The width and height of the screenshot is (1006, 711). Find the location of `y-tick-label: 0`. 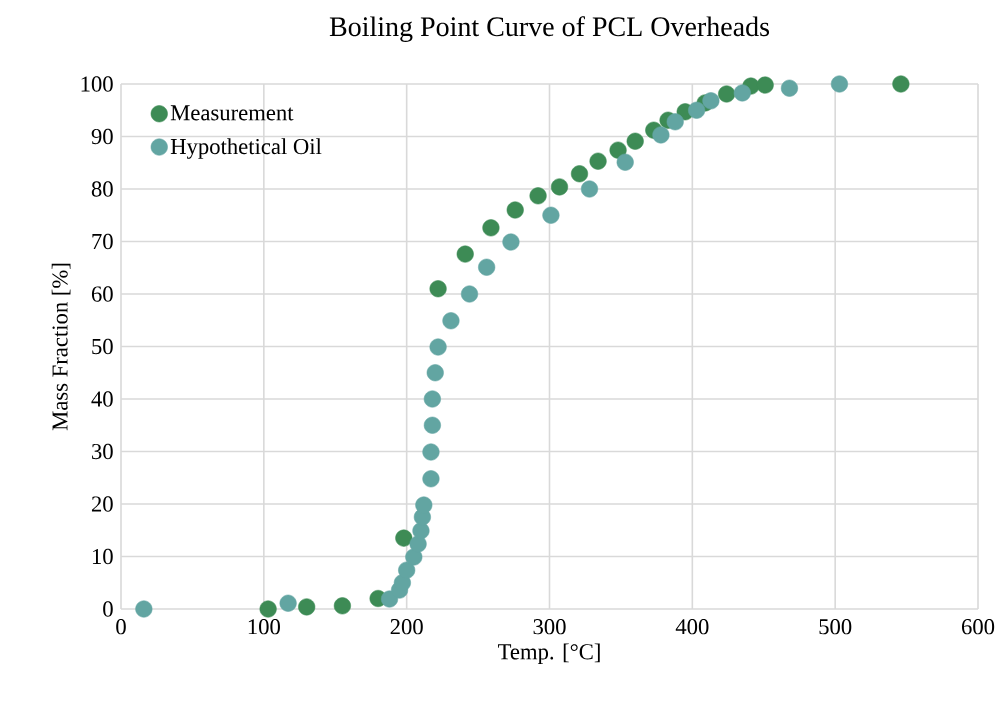

y-tick-label: 0 is located at coordinates (108, 609).